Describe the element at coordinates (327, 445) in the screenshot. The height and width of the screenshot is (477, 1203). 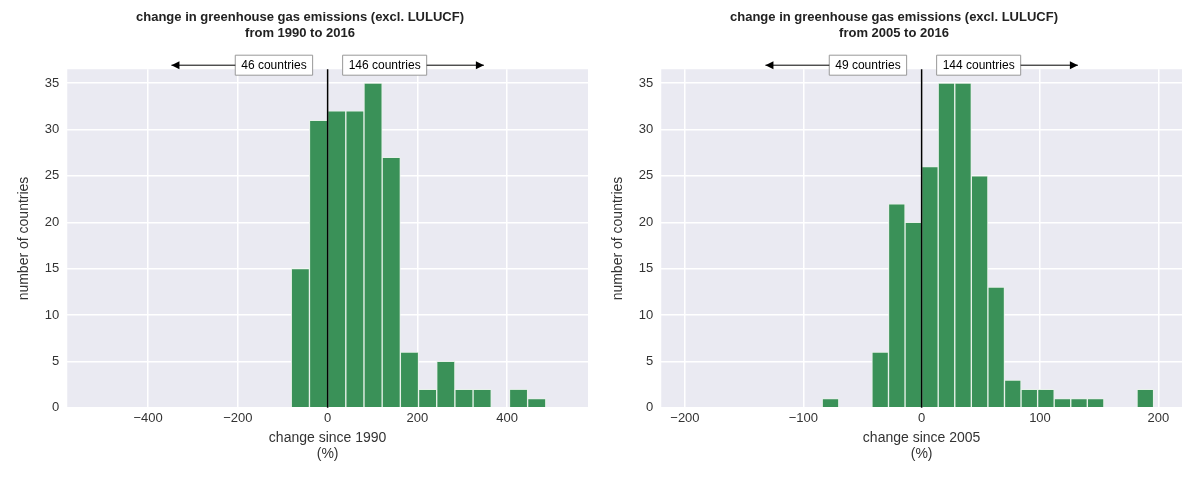
I see `x-axis-title: change since 1990 (%)` at that location.